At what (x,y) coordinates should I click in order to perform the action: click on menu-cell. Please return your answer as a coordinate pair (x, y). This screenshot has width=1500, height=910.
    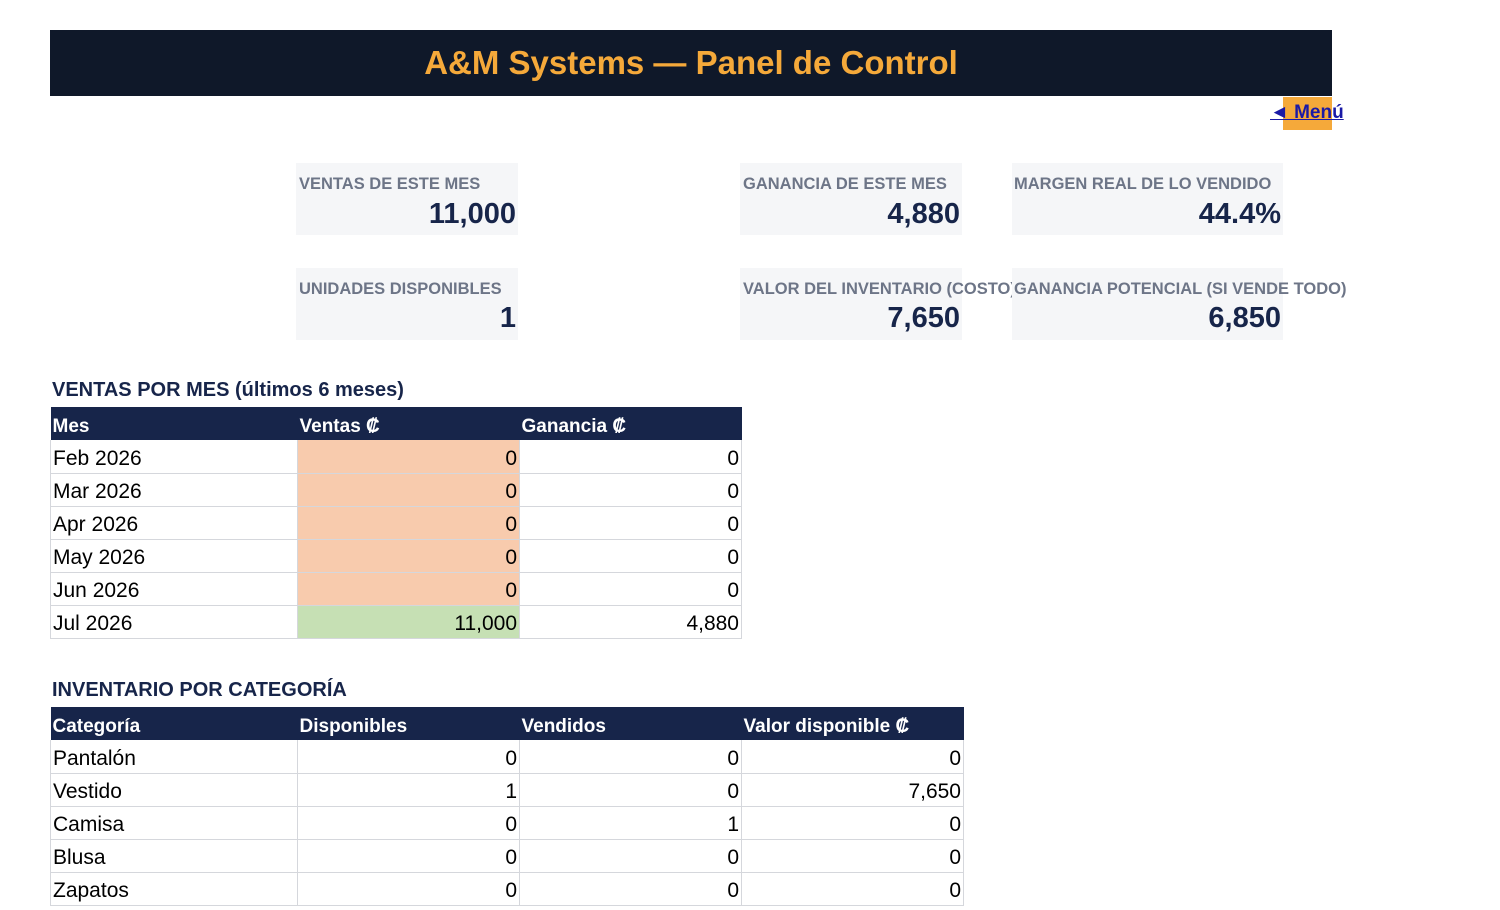
    Looking at the image, I should click on (1307, 113).